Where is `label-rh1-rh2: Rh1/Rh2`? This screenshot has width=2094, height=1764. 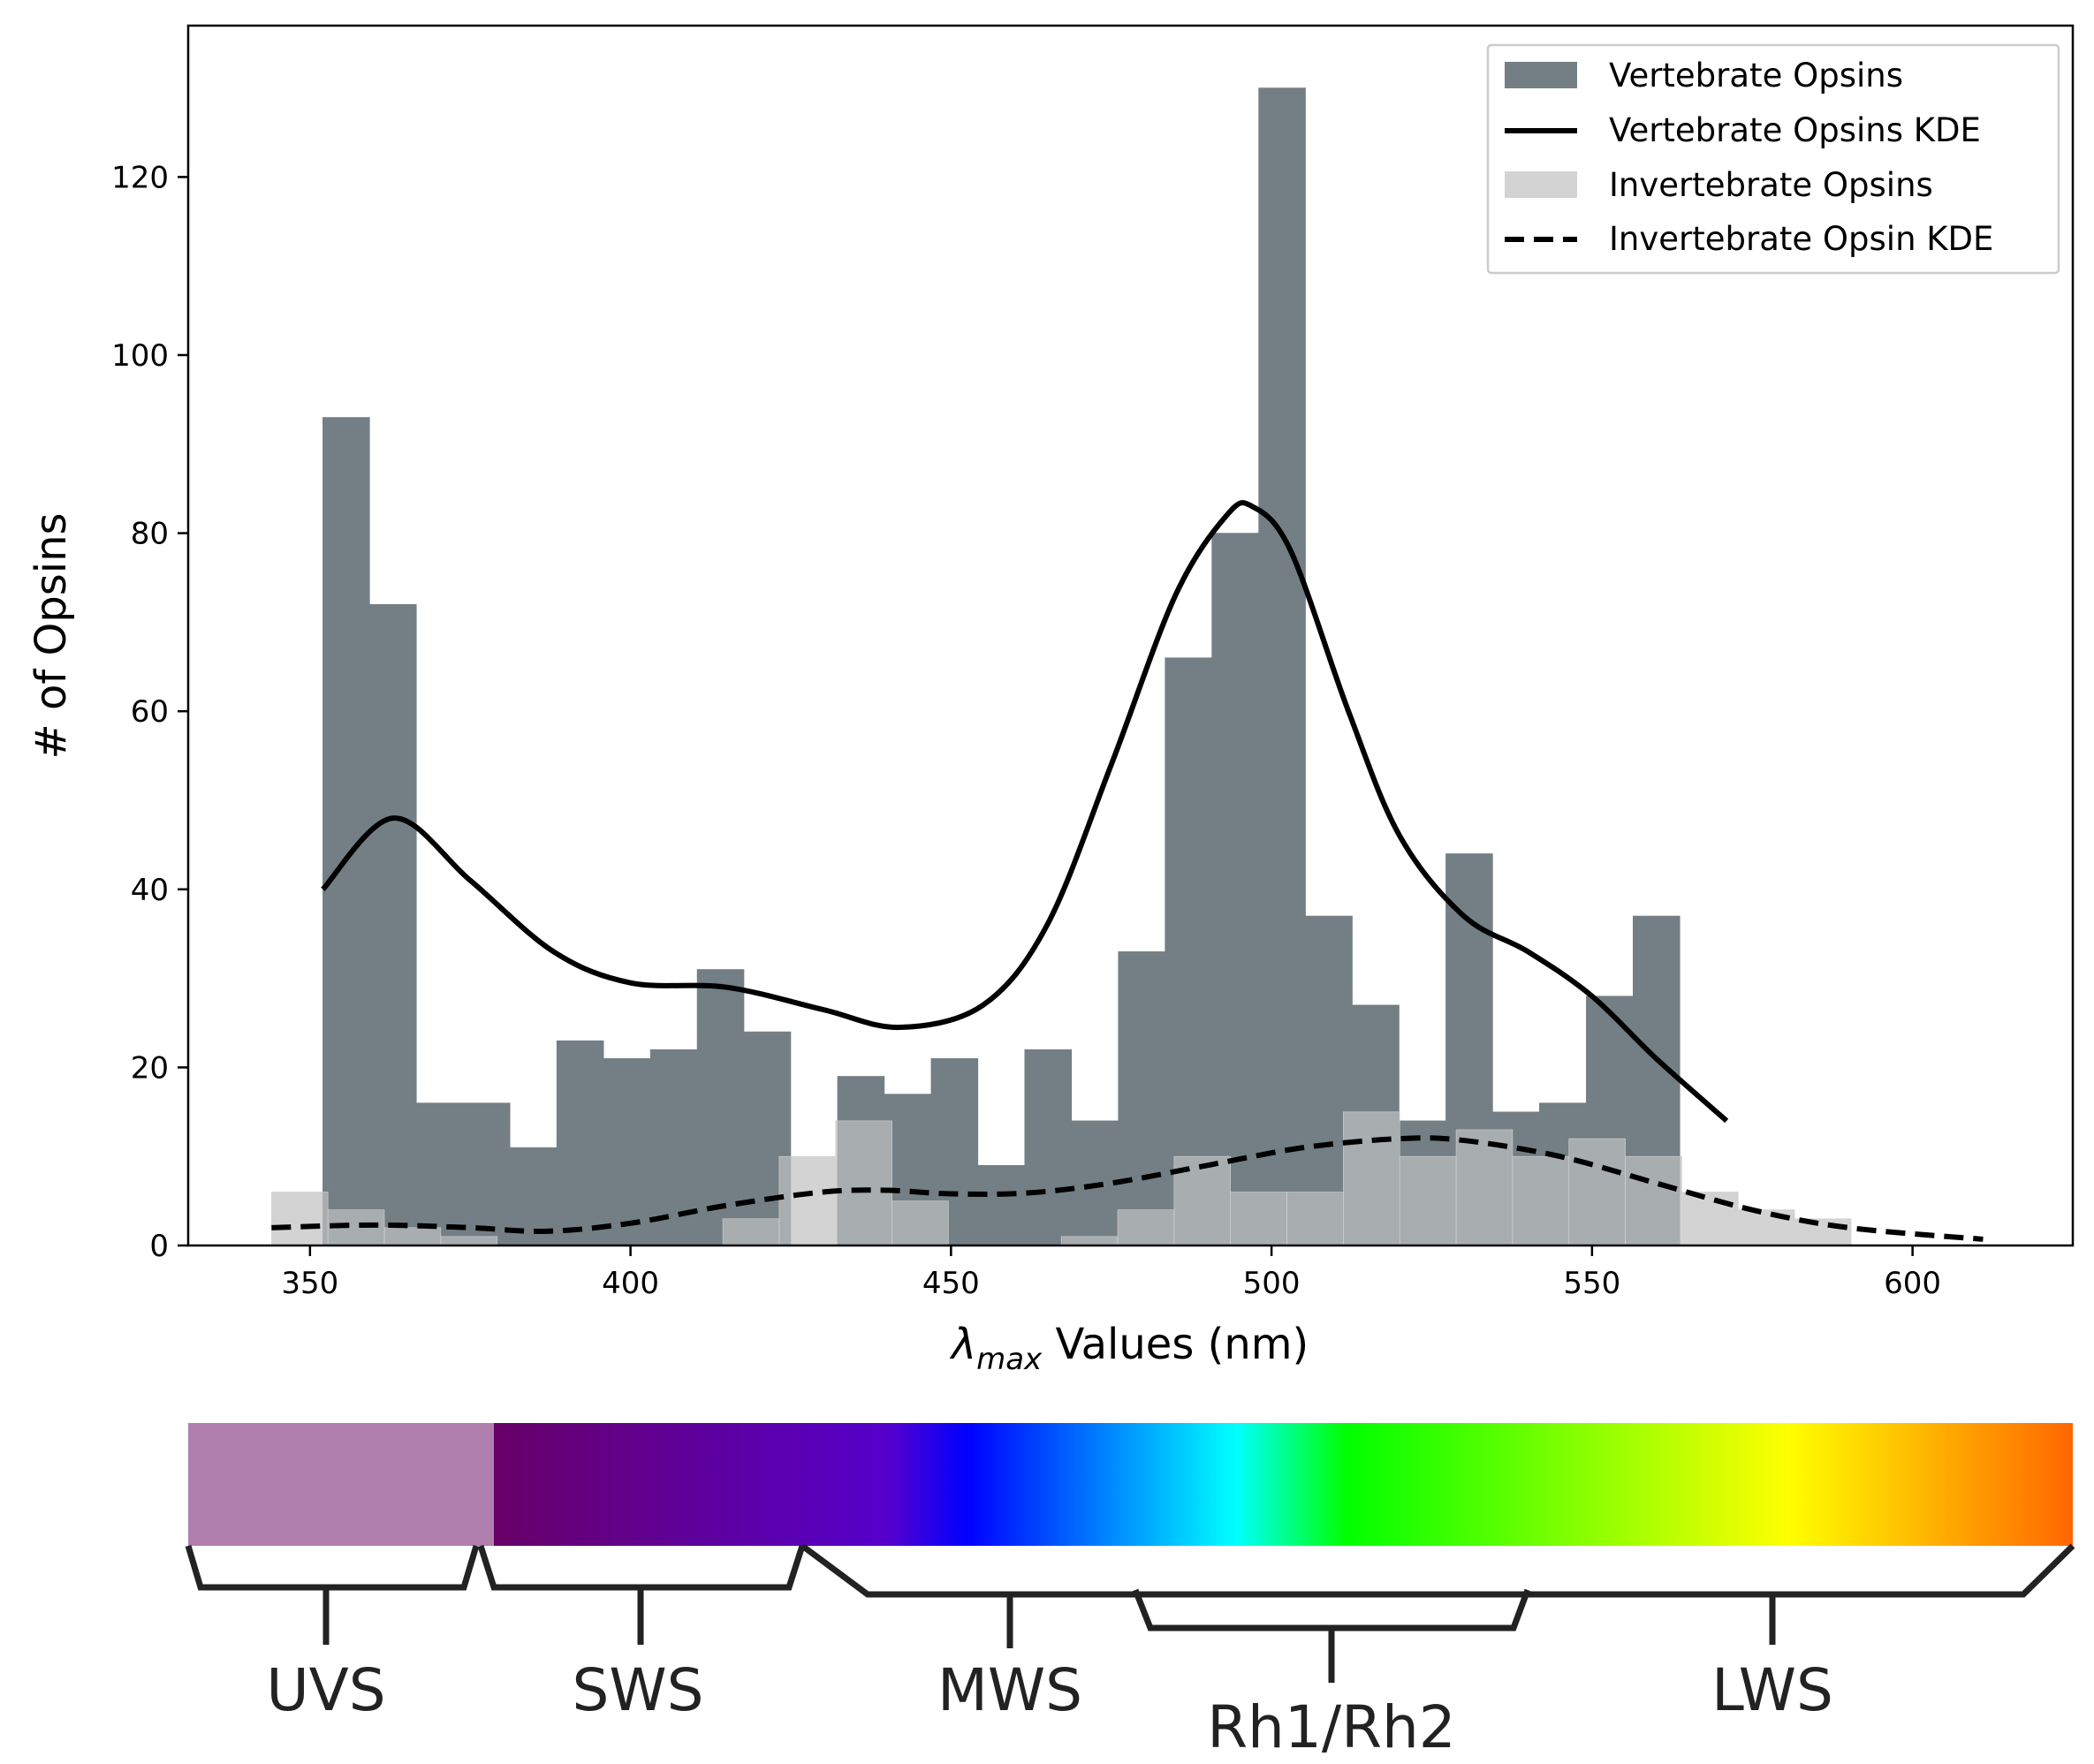 label-rh1-rh2: Rh1/Rh2 is located at coordinates (1331, 1726).